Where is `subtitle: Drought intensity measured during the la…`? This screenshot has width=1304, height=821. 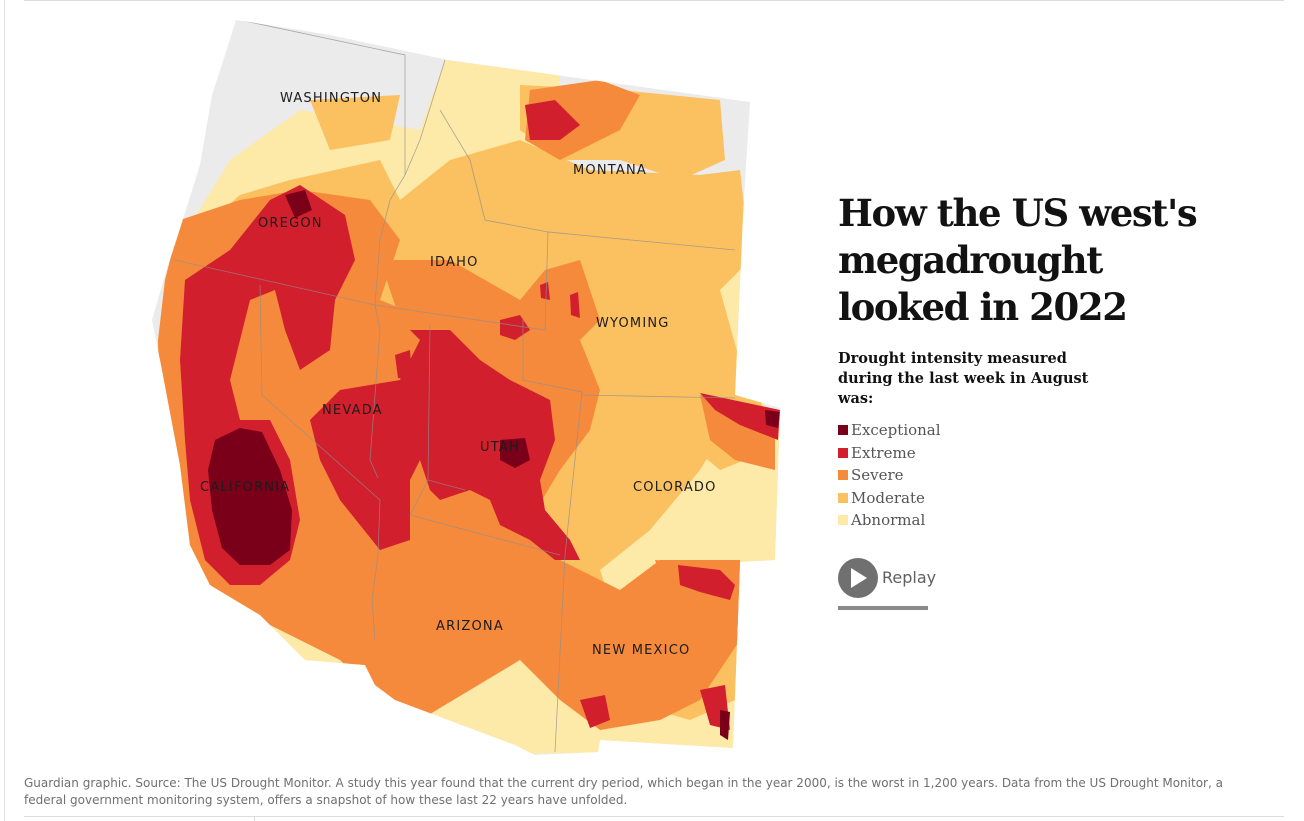 subtitle: Drought intensity measured during the la… is located at coordinates (963, 378).